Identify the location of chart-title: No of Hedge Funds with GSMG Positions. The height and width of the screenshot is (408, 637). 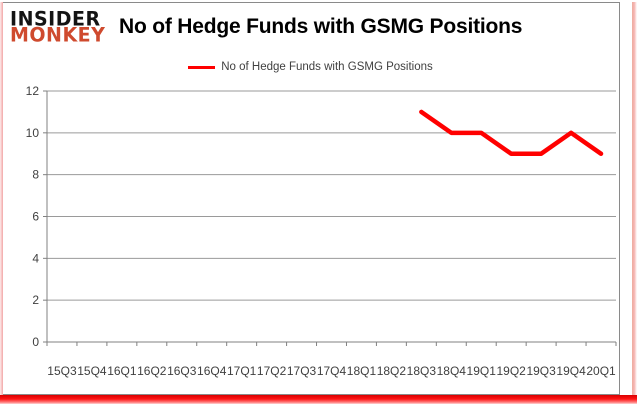
(321, 26).